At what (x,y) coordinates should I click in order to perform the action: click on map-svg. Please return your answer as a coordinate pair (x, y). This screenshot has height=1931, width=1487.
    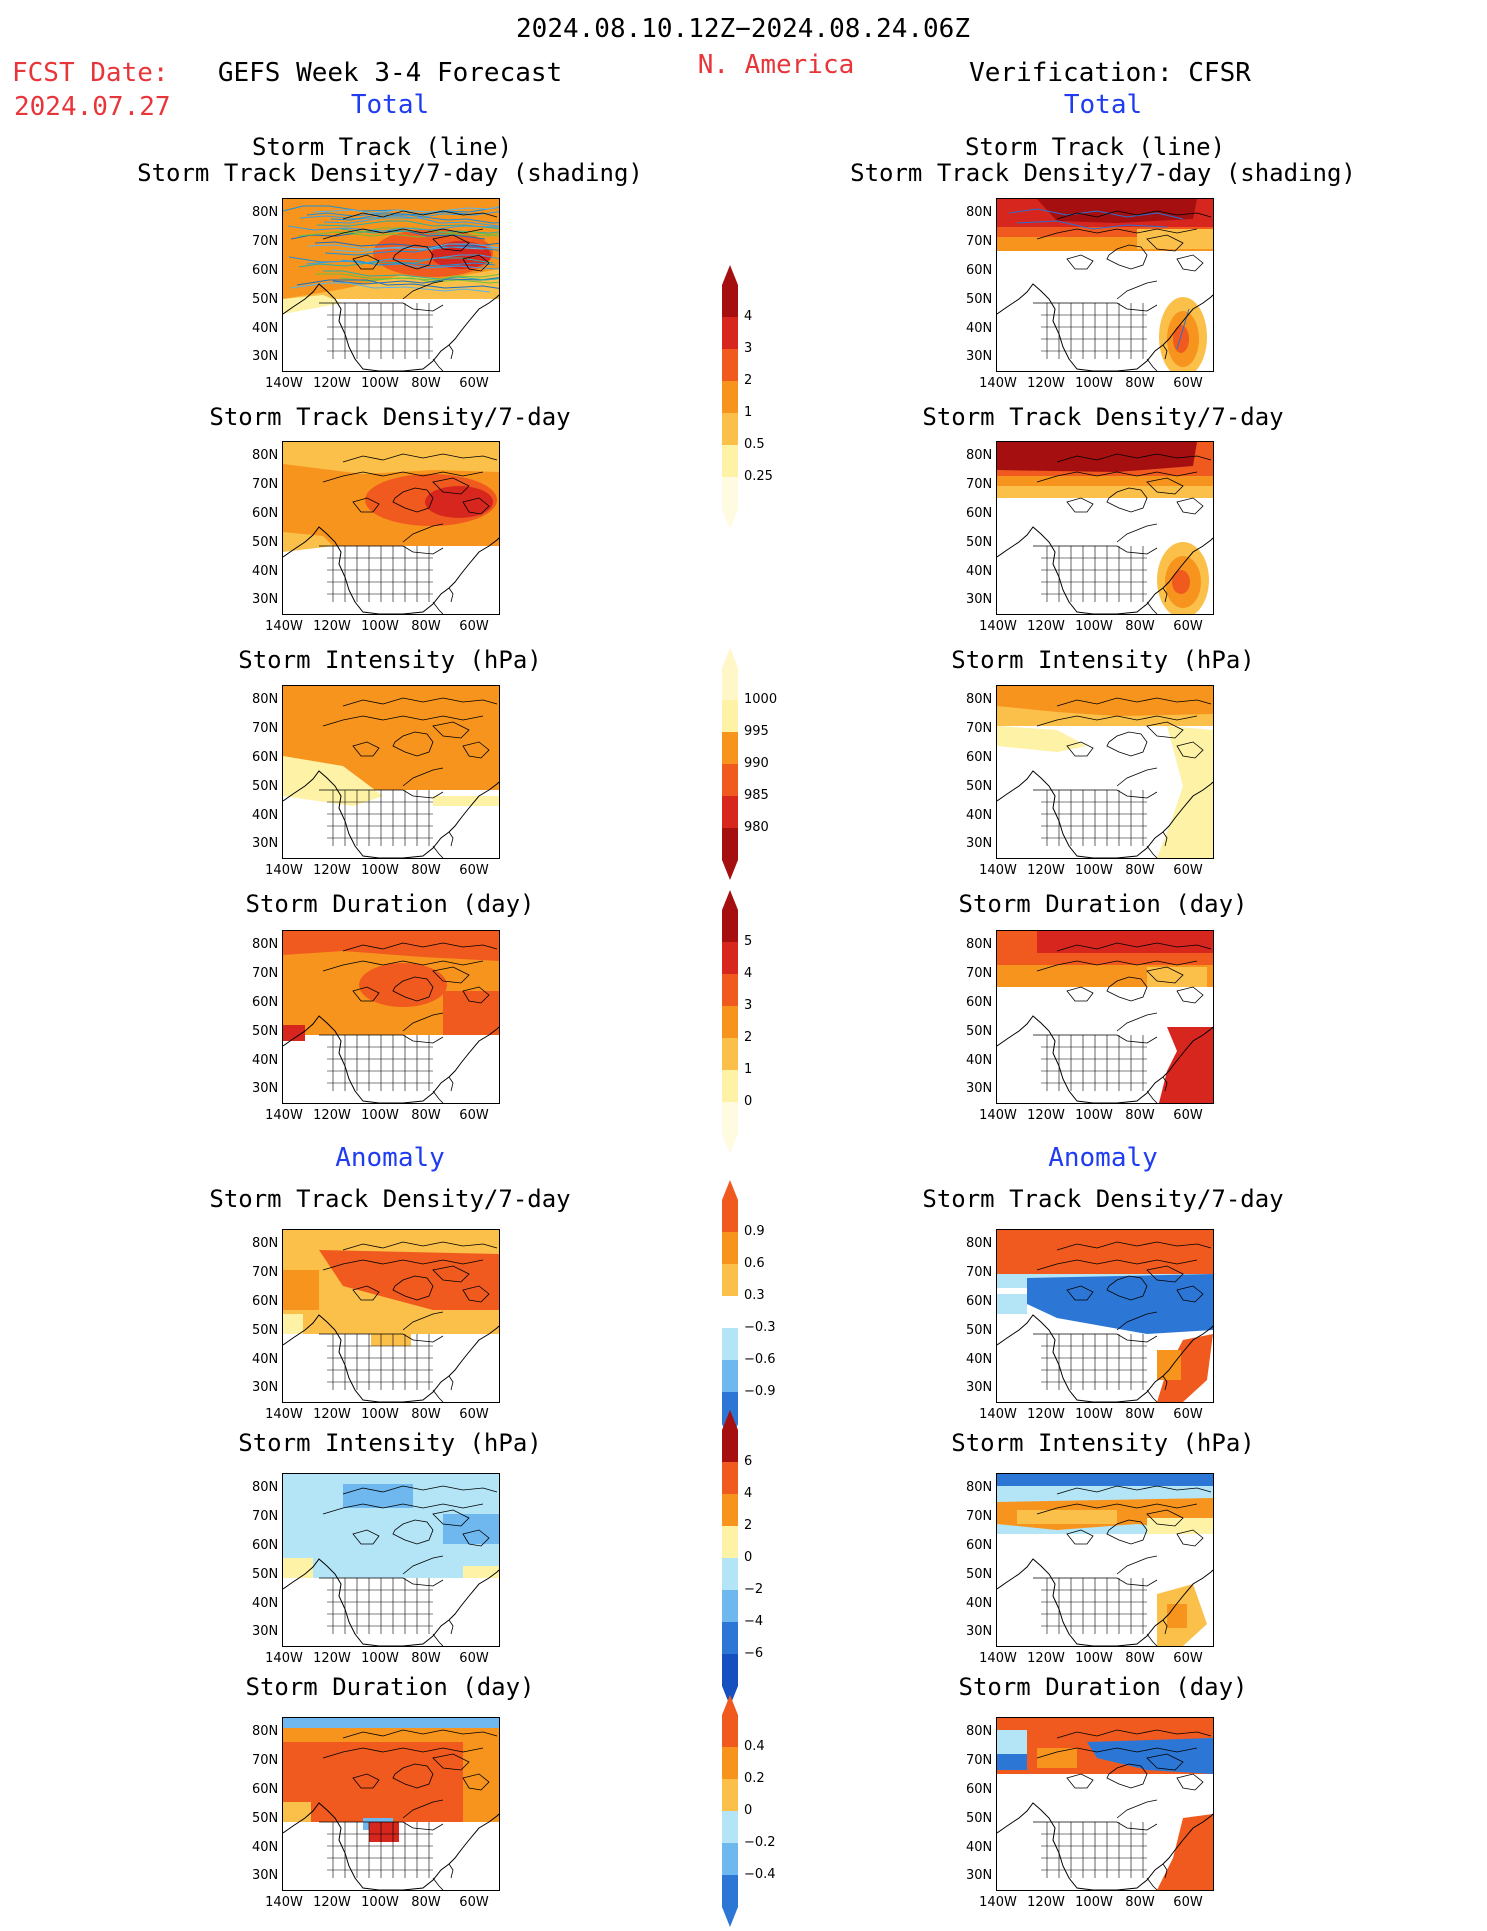
    Looking at the image, I should click on (391, 1316).